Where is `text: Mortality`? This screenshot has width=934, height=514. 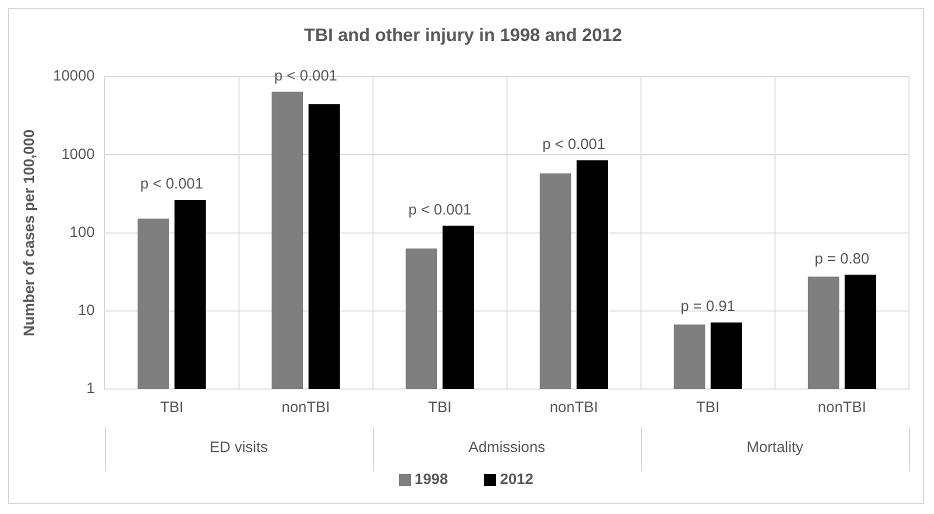 text: Mortality is located at coordinates (775, 447).